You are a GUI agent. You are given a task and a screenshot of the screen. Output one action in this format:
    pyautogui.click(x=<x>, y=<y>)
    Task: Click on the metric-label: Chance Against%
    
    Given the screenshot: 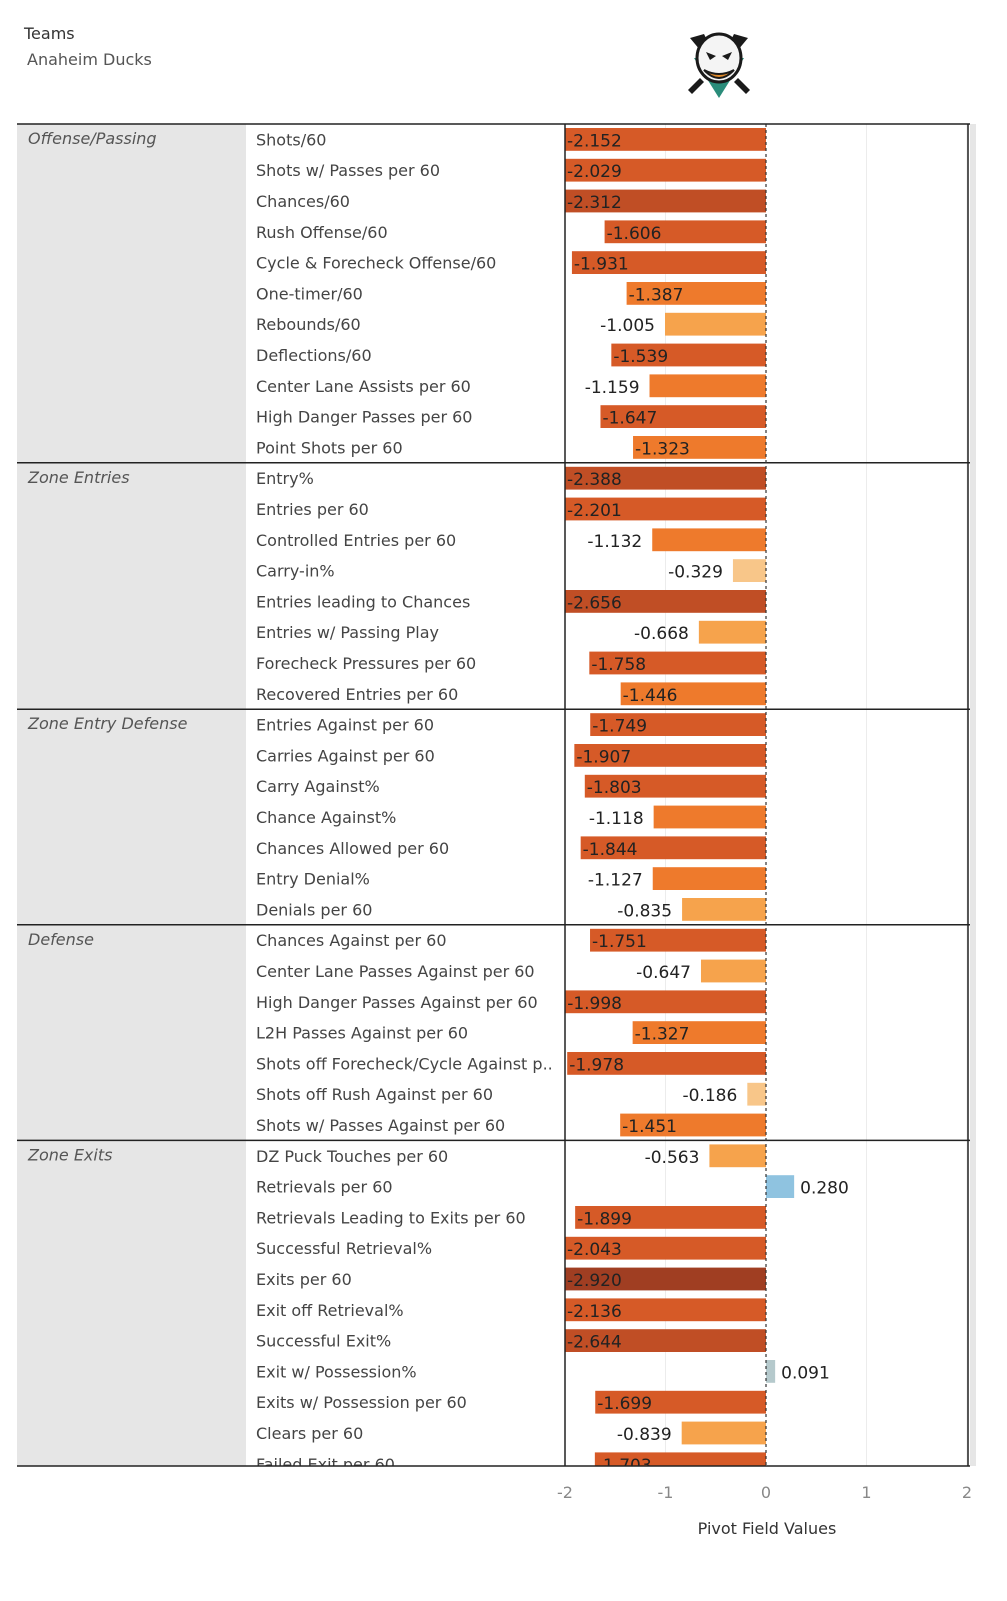 What is the action you would take?
    pyautogui.click(x=326, y=817)
    